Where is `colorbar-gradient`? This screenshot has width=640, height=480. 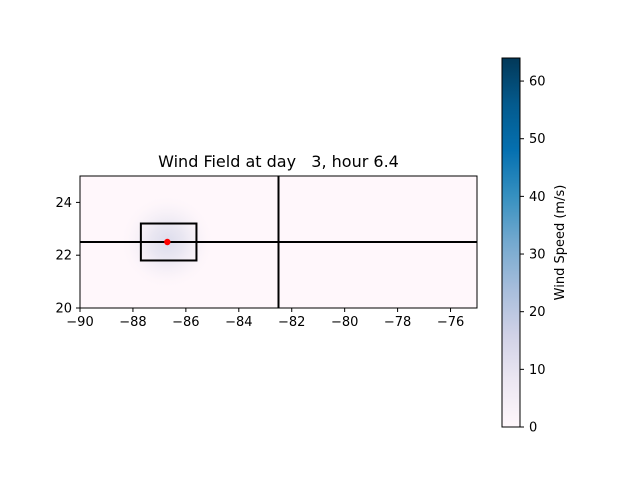 colorbar-gradient is located at coordinates (511, 242).